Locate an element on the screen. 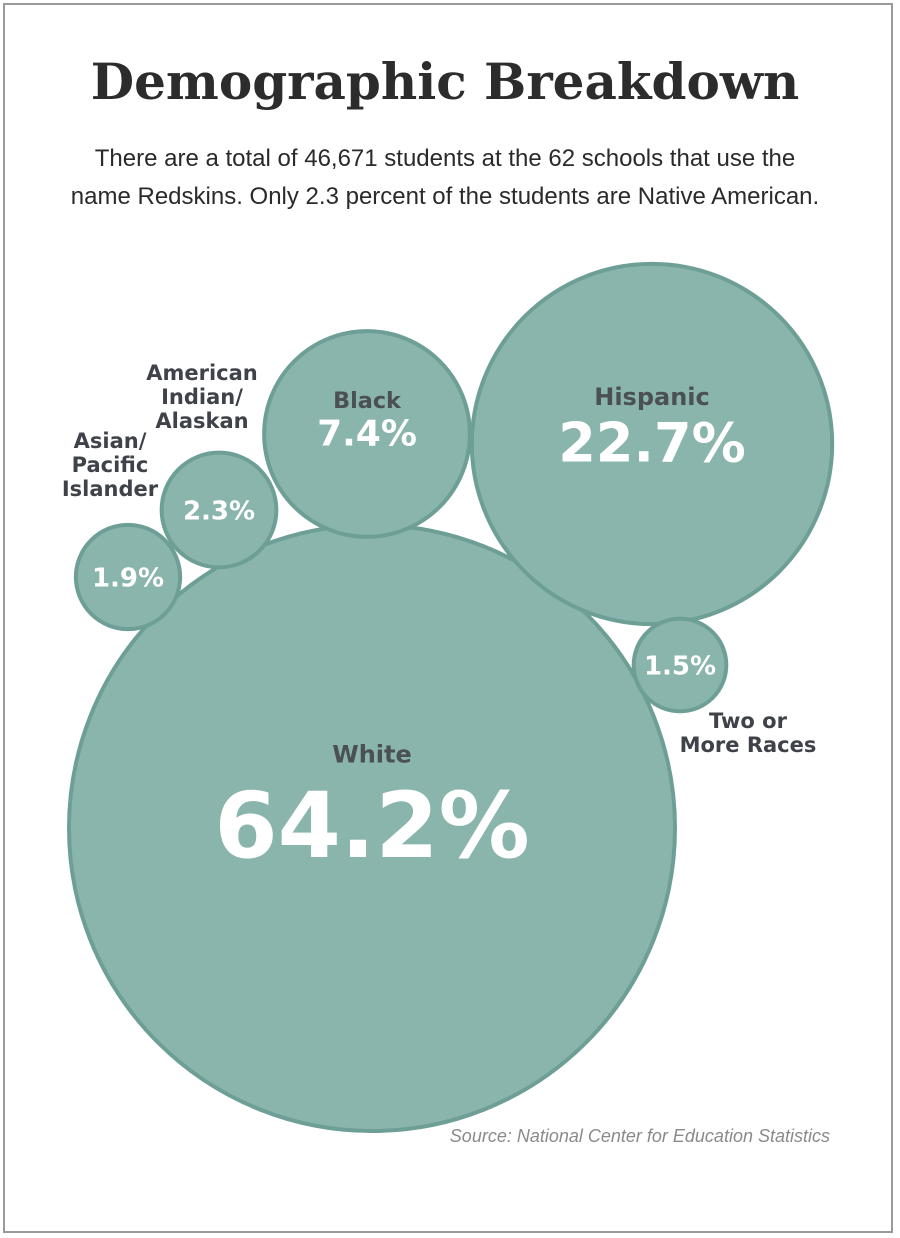  bubble-two-or-more-races is located at coordinates (680, 665).